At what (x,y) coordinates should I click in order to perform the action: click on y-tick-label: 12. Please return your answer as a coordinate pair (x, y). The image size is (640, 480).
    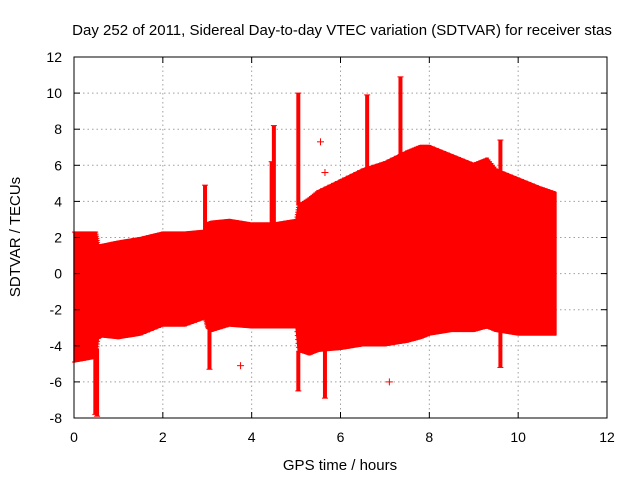
    Looking at the image, I should click on (54, 57).